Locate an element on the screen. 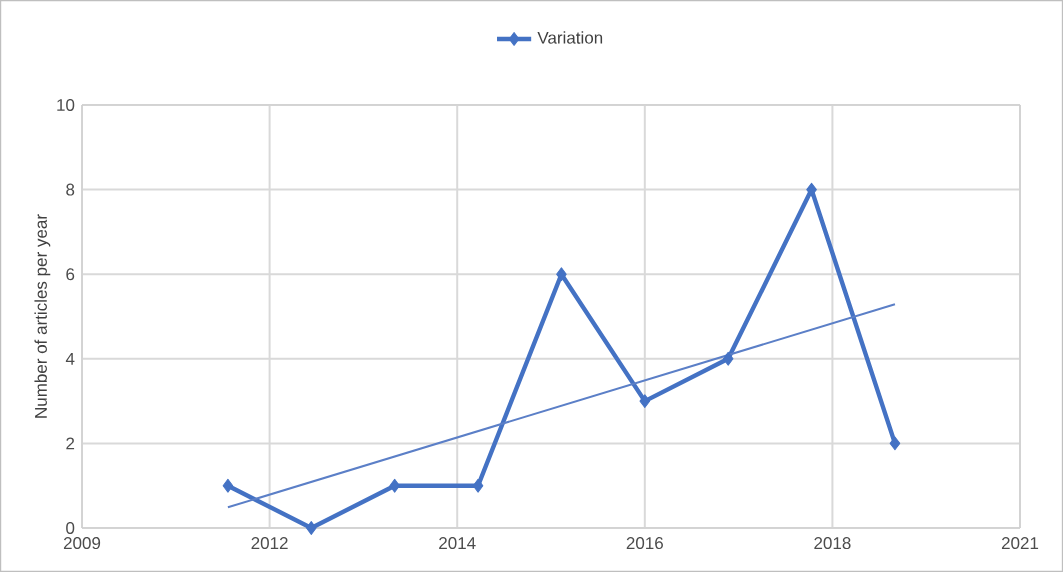 The height and width of the screenshot is (572, 1063). y-tick-label: 10 is located at coordinates (66, 104).